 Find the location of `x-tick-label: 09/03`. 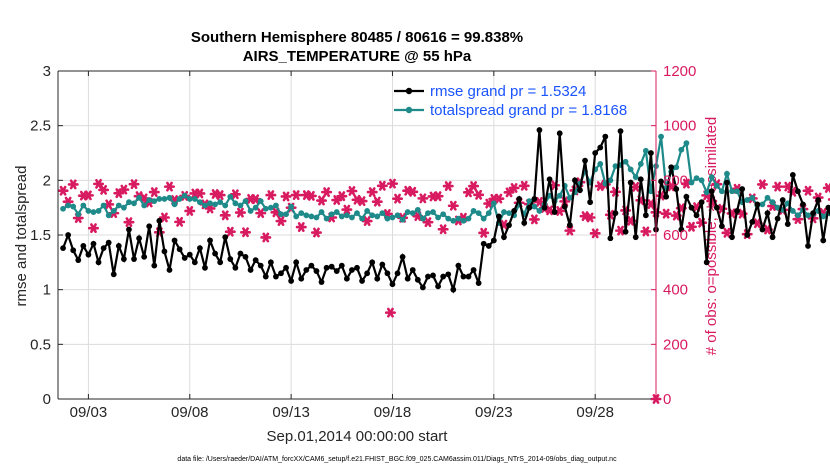

x-tick-label: 09/03 is located at coordinates (89, 412).